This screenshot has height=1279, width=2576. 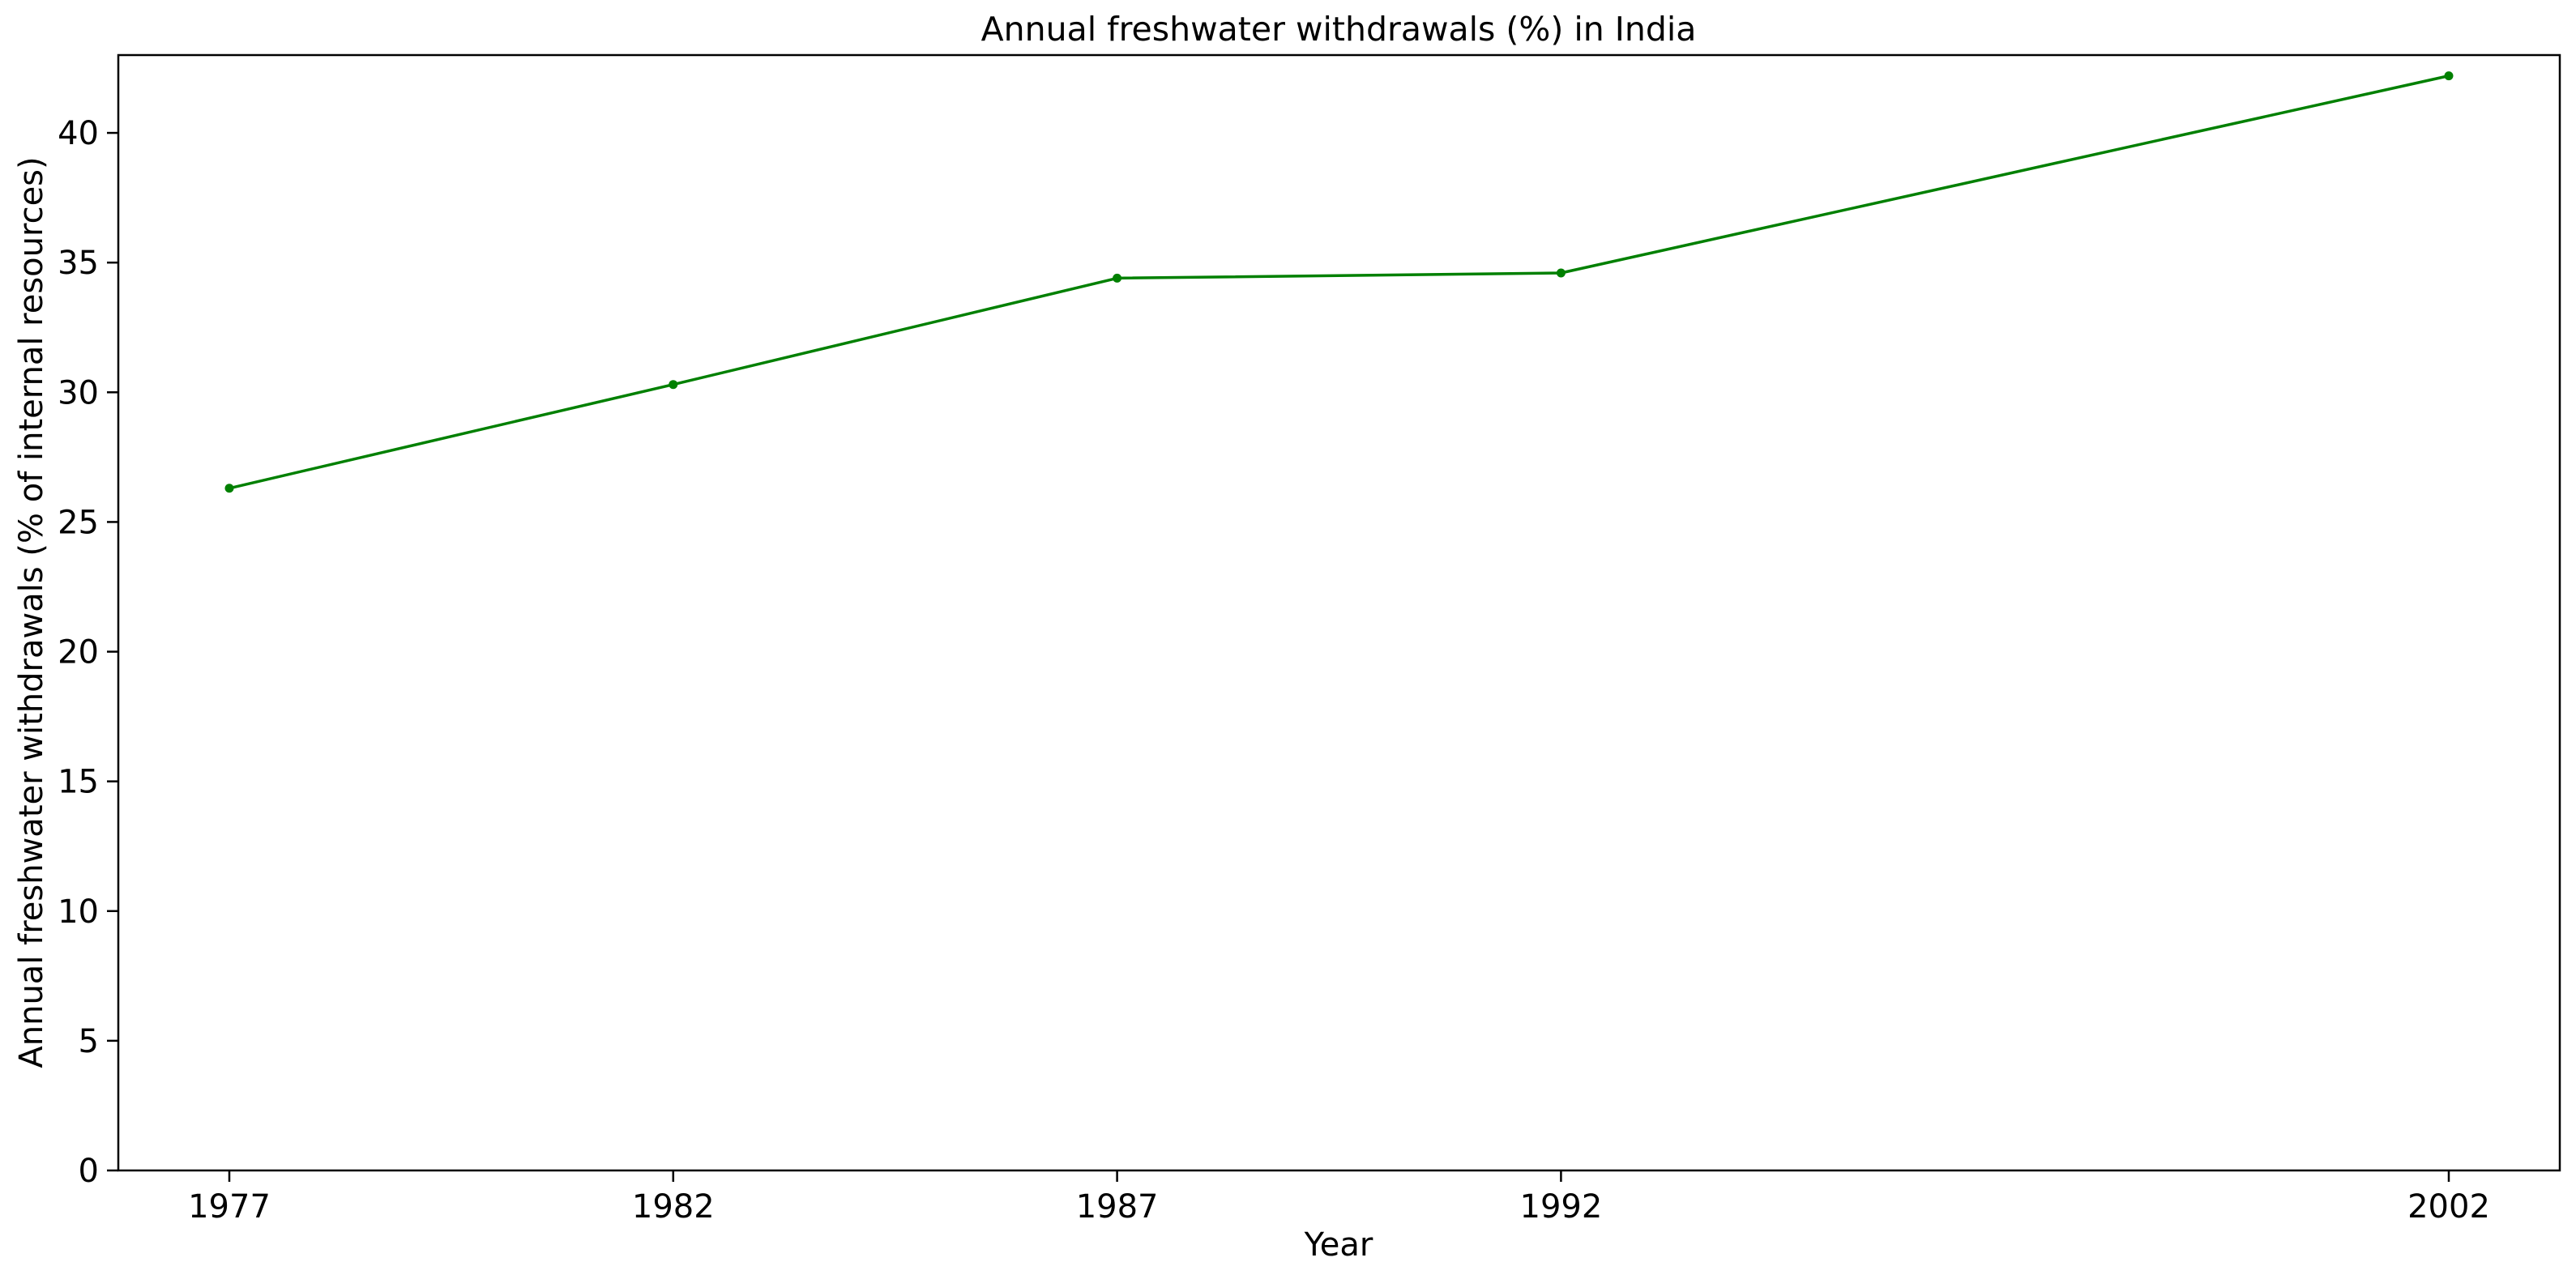 I want to click on y-tick-label: 0, so click(x=89, y=1171).